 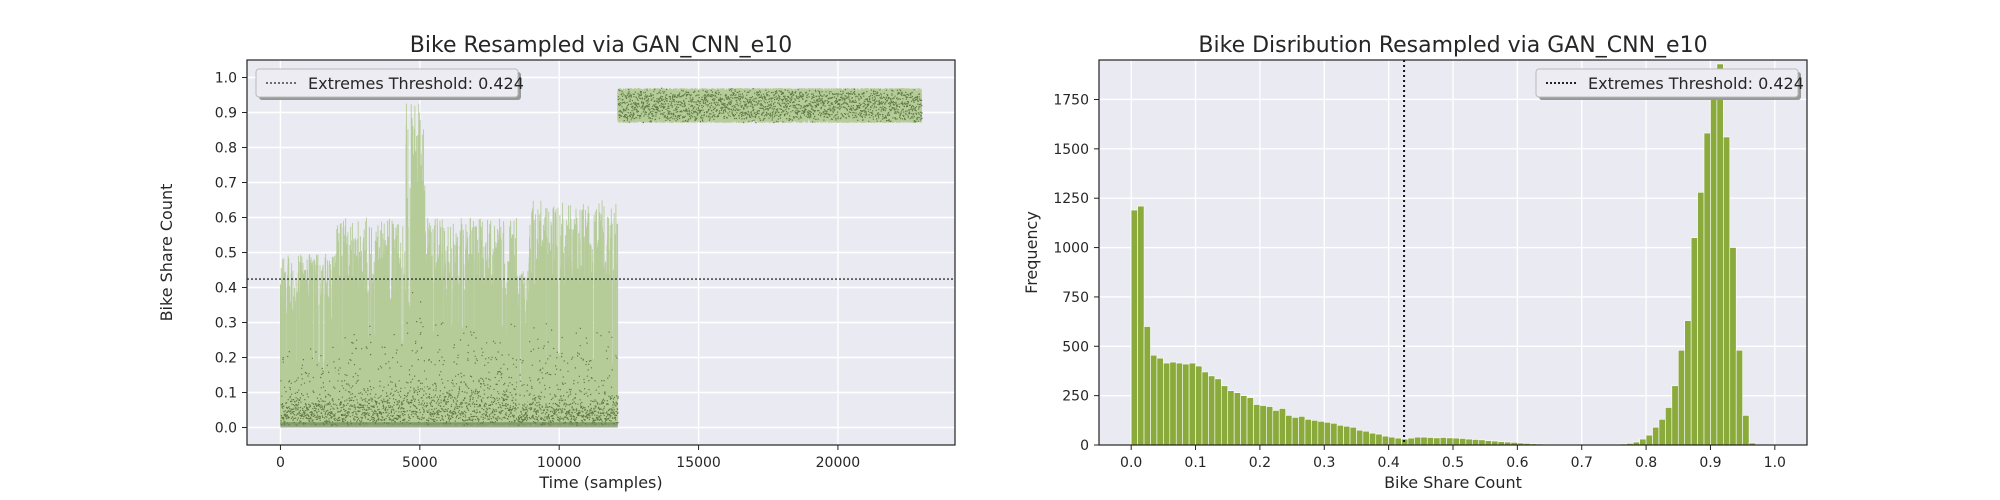 I want to click on left-legend-label: Extremes Threshold: 0.424, so click(x=416, y=83).